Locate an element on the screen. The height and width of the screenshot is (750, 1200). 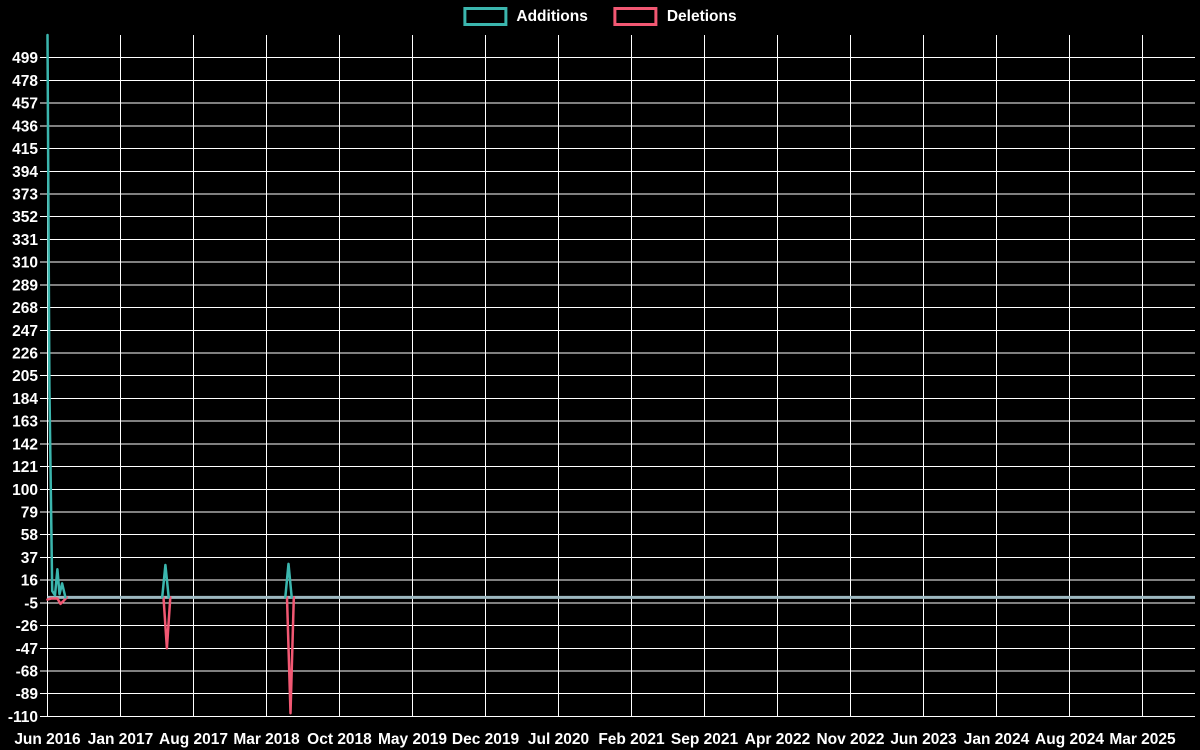
x-tick-label: Jan 2017 is located at coordinates (121, 739).